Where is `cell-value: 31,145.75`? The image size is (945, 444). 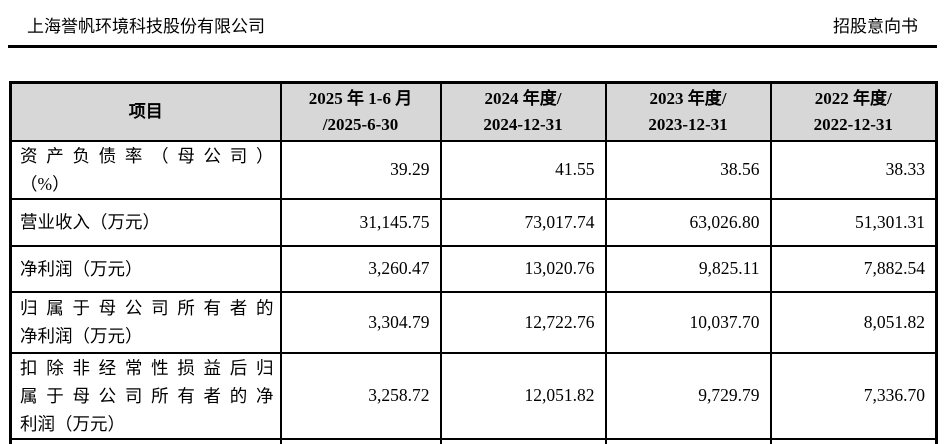 cell-value: 31,145.75 is located at coordinates (360, 222).